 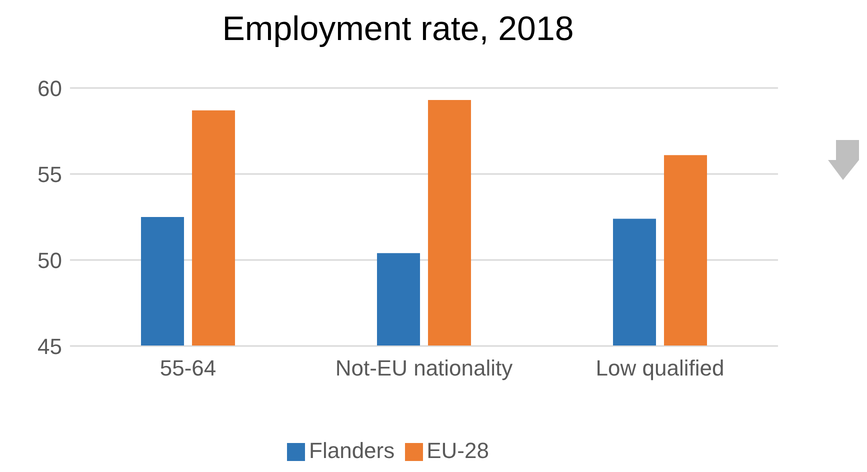 What do you see at coordinates (352, 450) in the screenshot?
I see `legend-label: Flanders` at bounding box center [352, 450].